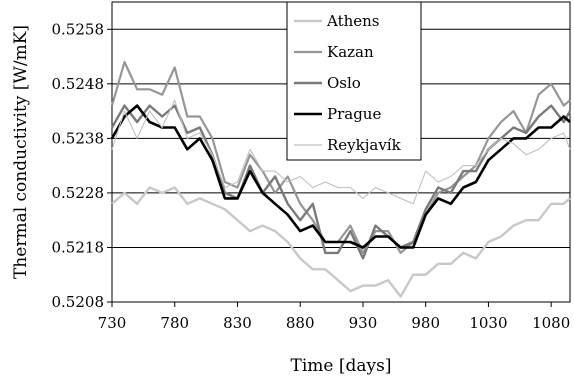 This screenshot has height=381, width=574. What do you see at coordinates (78, 247) in the screenshot?
I see `y-tick-label: 0.5218` at bounding box center [78, 247].